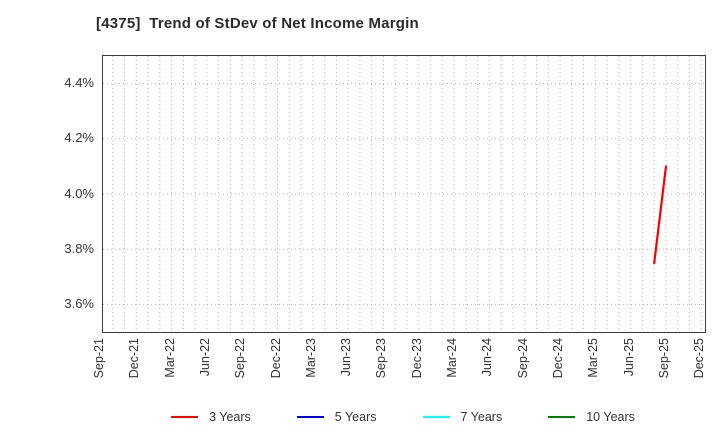  I want to click on x-tick-label: Mar-24, so click(452, 358).